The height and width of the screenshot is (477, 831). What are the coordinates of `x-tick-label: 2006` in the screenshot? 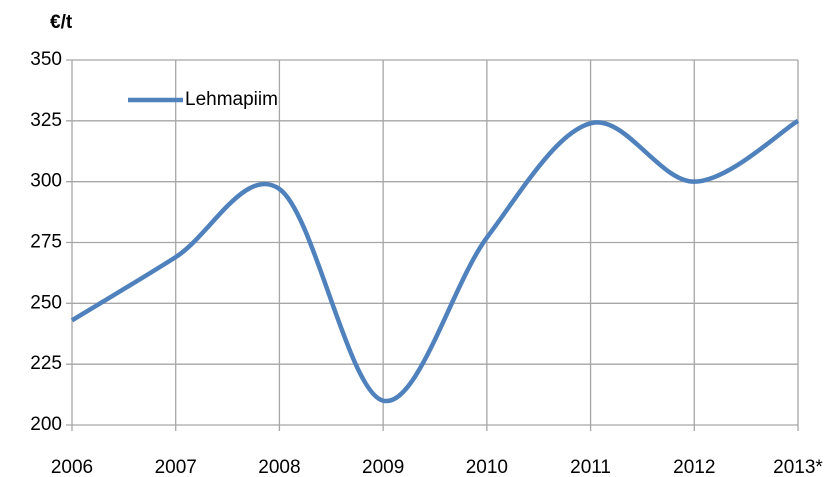 It's located at (72, 467).